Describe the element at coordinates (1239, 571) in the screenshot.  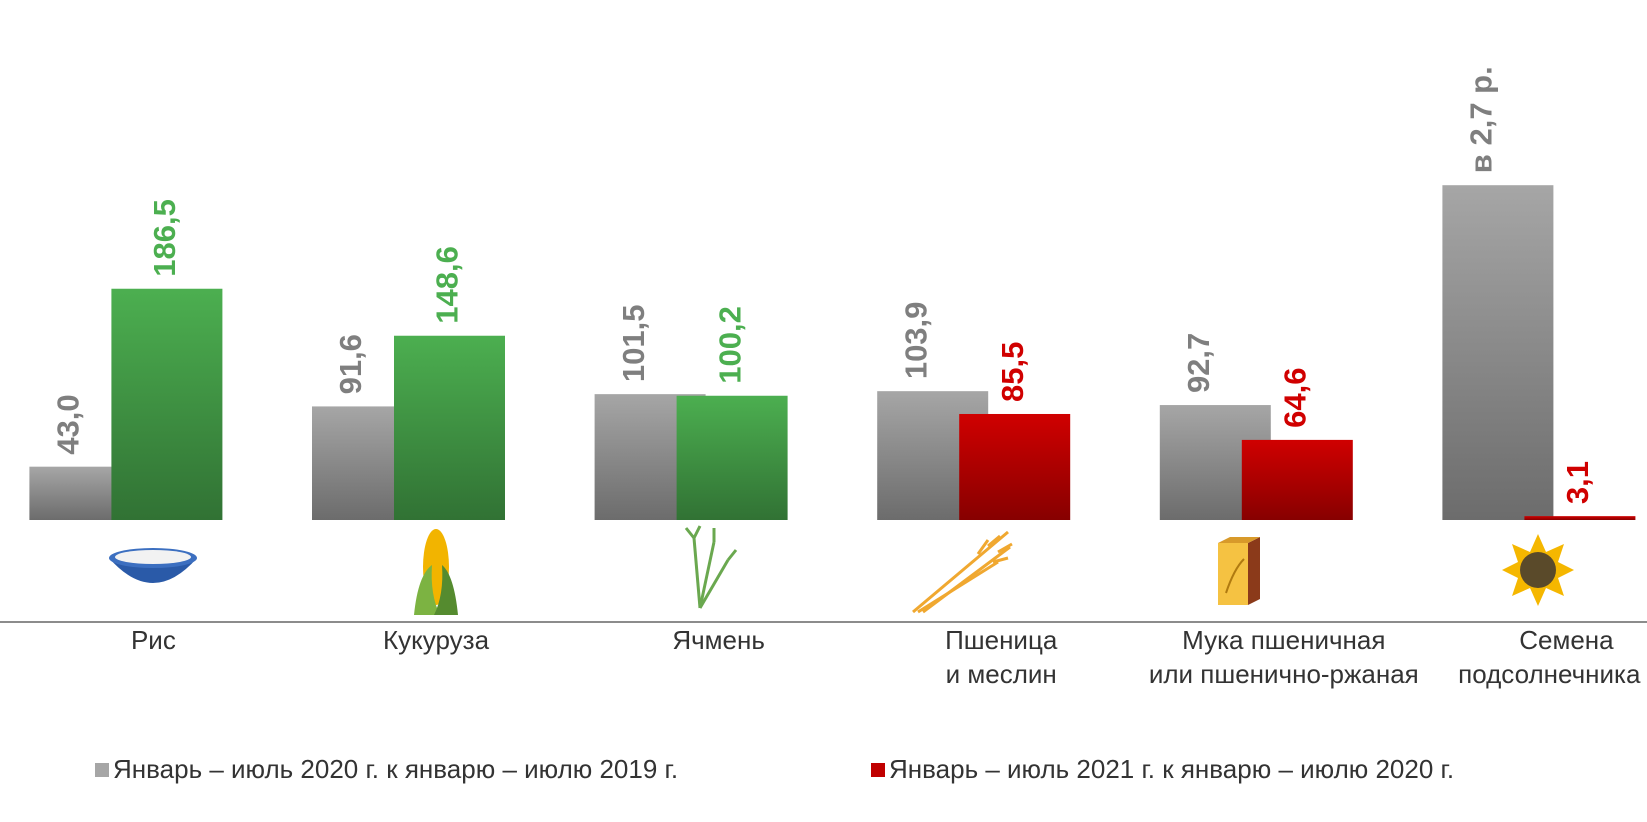
I see `icon-flour` at that location.